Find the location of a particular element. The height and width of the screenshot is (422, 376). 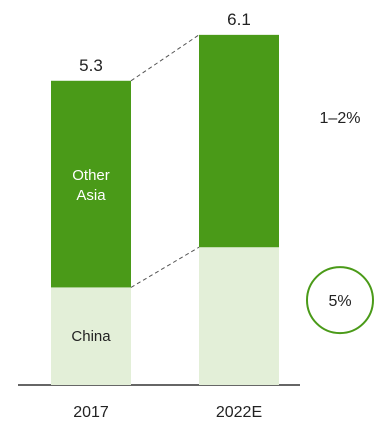

total-label-2017: 5.3 is located at coordinates (91, 65).